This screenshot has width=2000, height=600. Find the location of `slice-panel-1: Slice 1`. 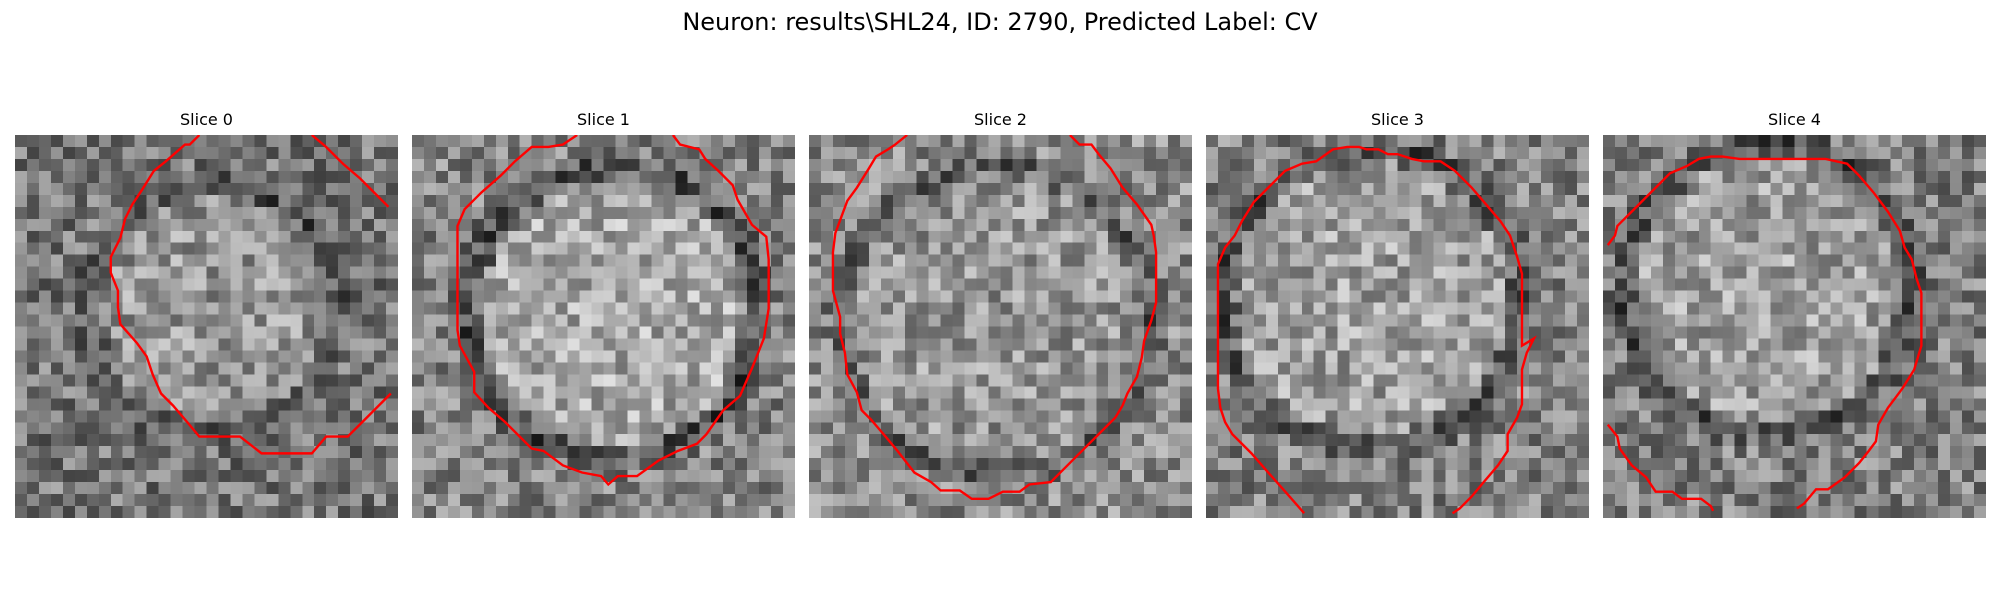

slice-panel-1: Slice 1 is located at coordinates (603, 313).